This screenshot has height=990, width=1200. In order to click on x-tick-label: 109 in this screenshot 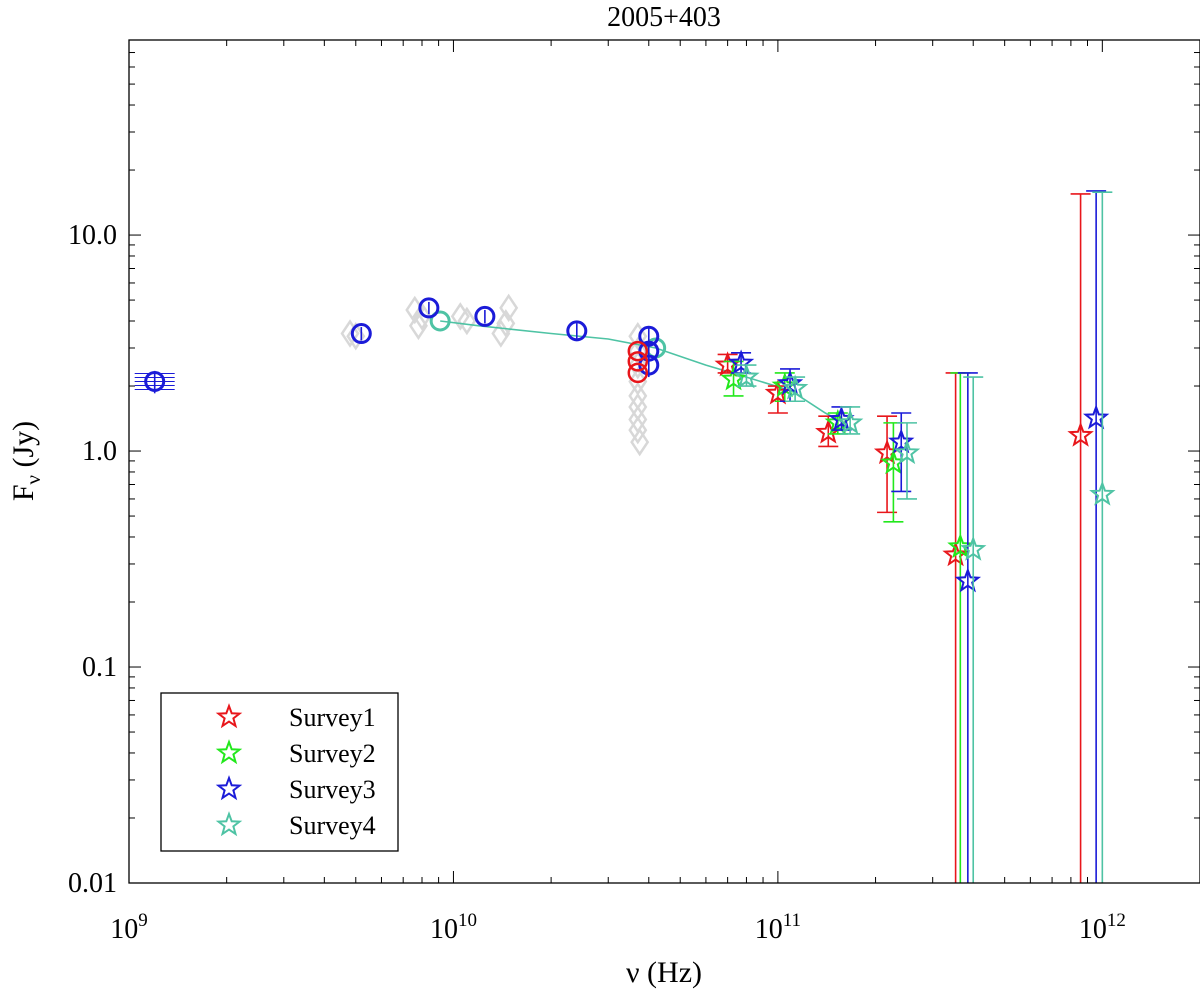, I will do `click(129, 927)`.